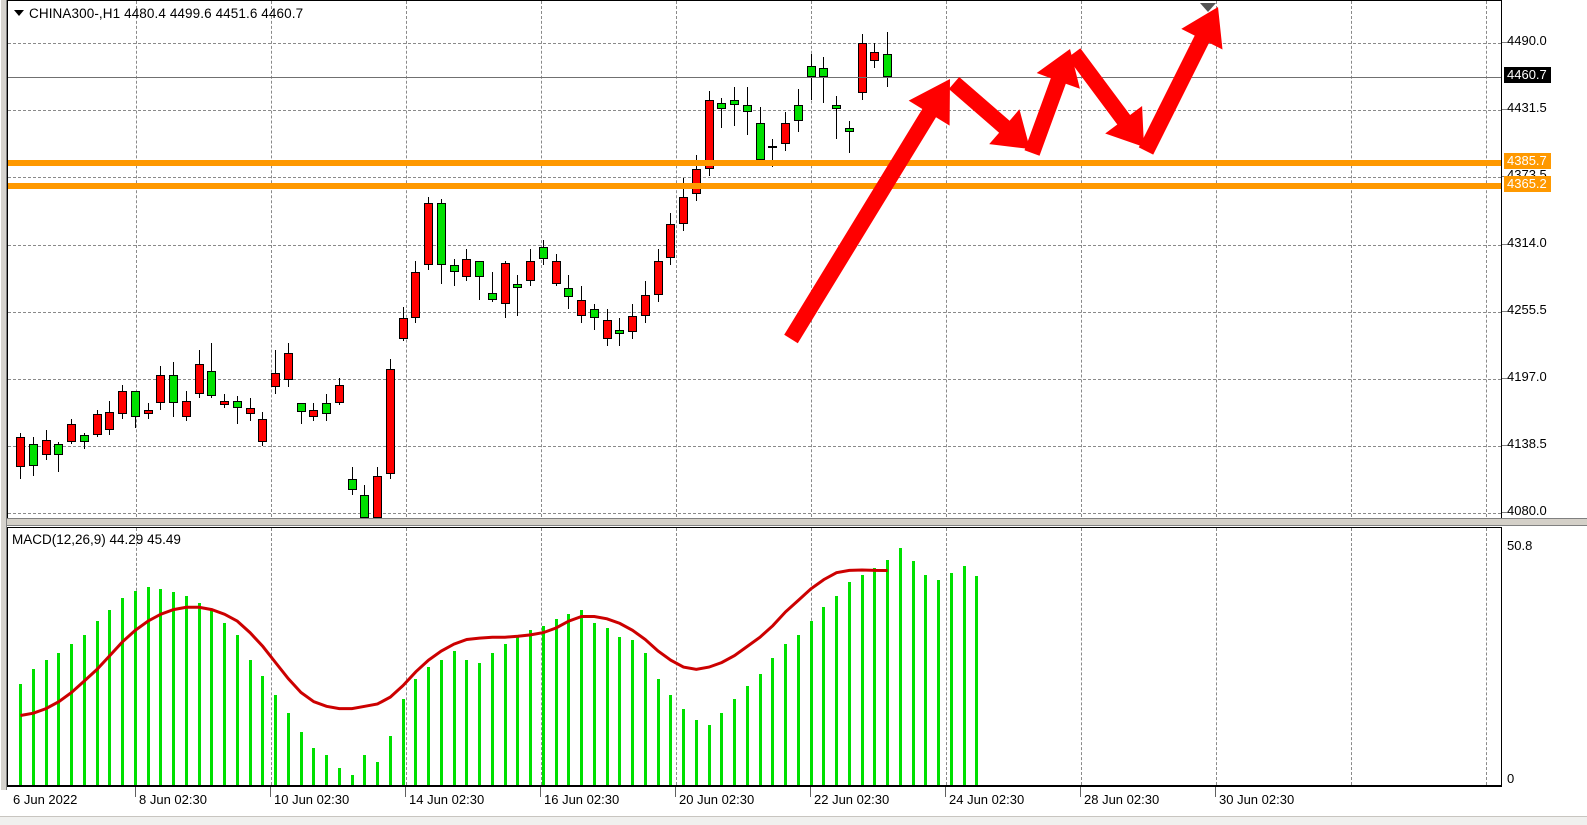 The image size is (1587, 825). What do you see at coordinates (797, 522) in the screenshot?
I see `pane-separator` at bounding box center [797, 522].